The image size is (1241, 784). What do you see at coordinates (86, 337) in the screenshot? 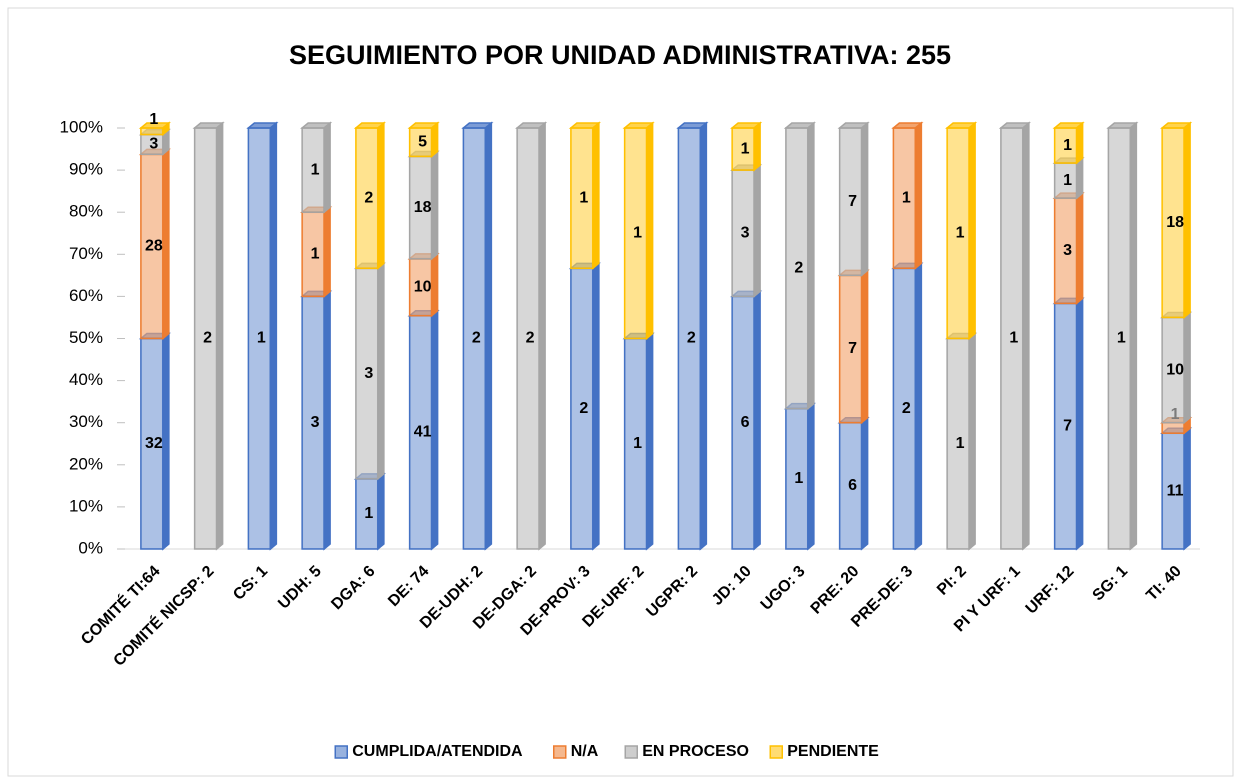
I see `y-tick-label: 50%` at bounding box center [86, 337].